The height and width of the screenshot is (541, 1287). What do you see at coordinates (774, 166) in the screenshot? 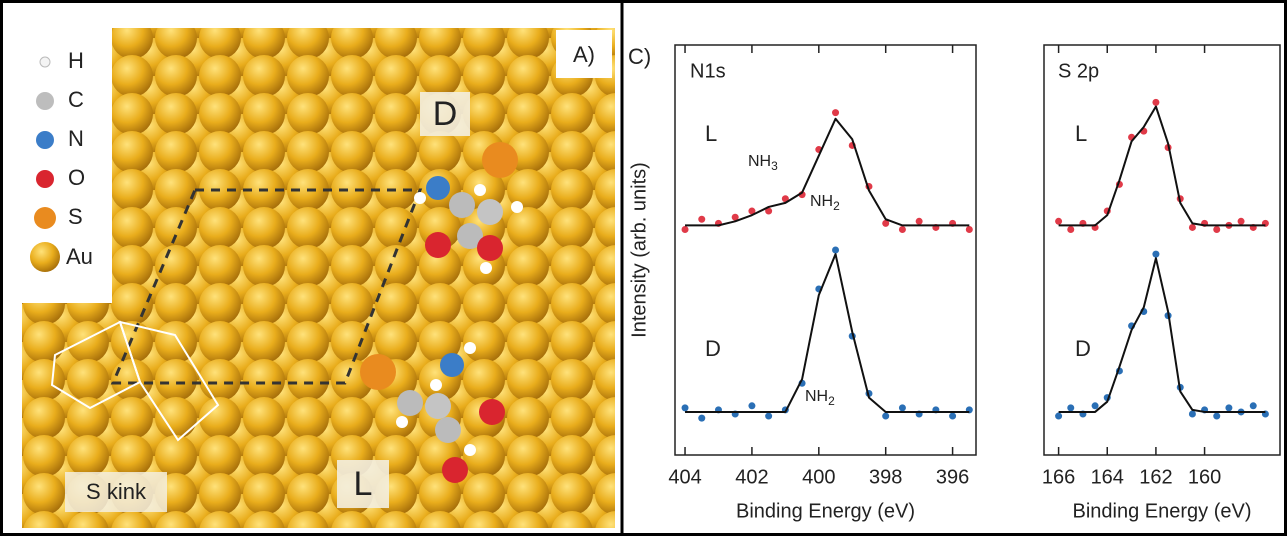
I see `annotation-sub: 3` at bounding box center [774, 166].